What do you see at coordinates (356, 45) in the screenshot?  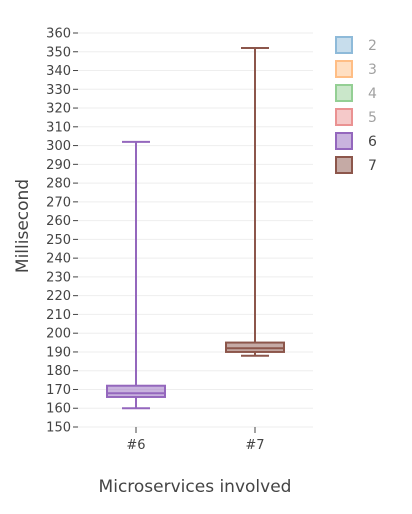 I see `legend-item-2: 2` at bounding box center [356, 45].